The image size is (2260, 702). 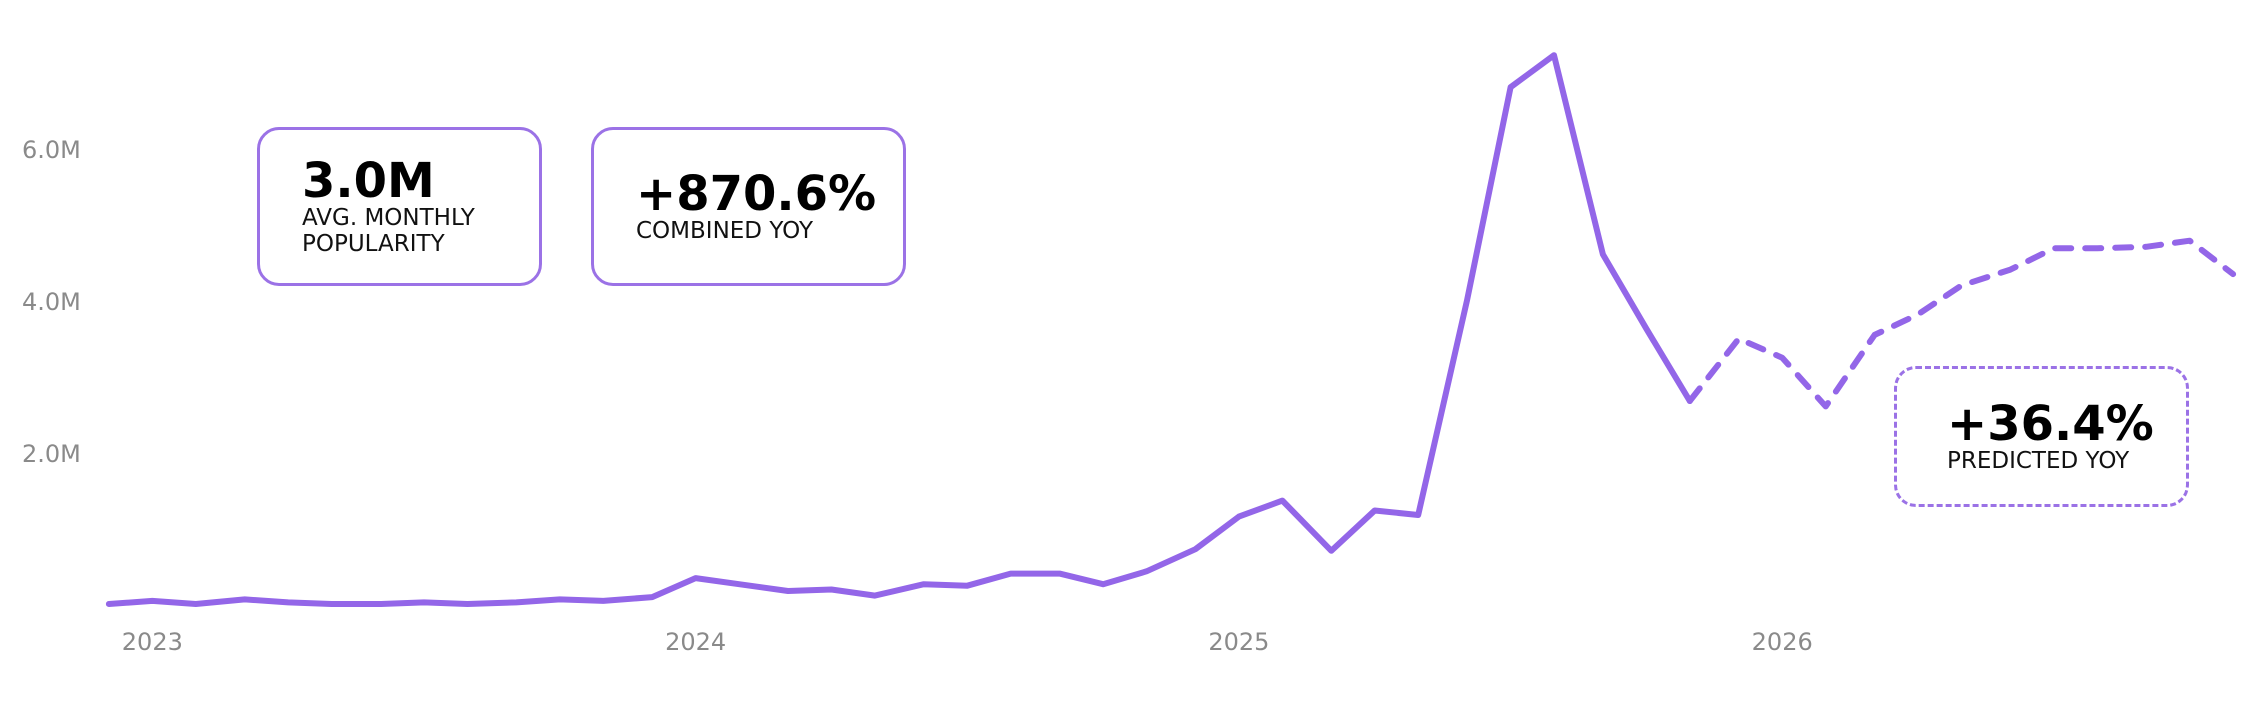 What do you see at coordinates (51, 454) in the screenshot?
I see `y-tick-label: 2.0M` at bounding box center [51, 454].